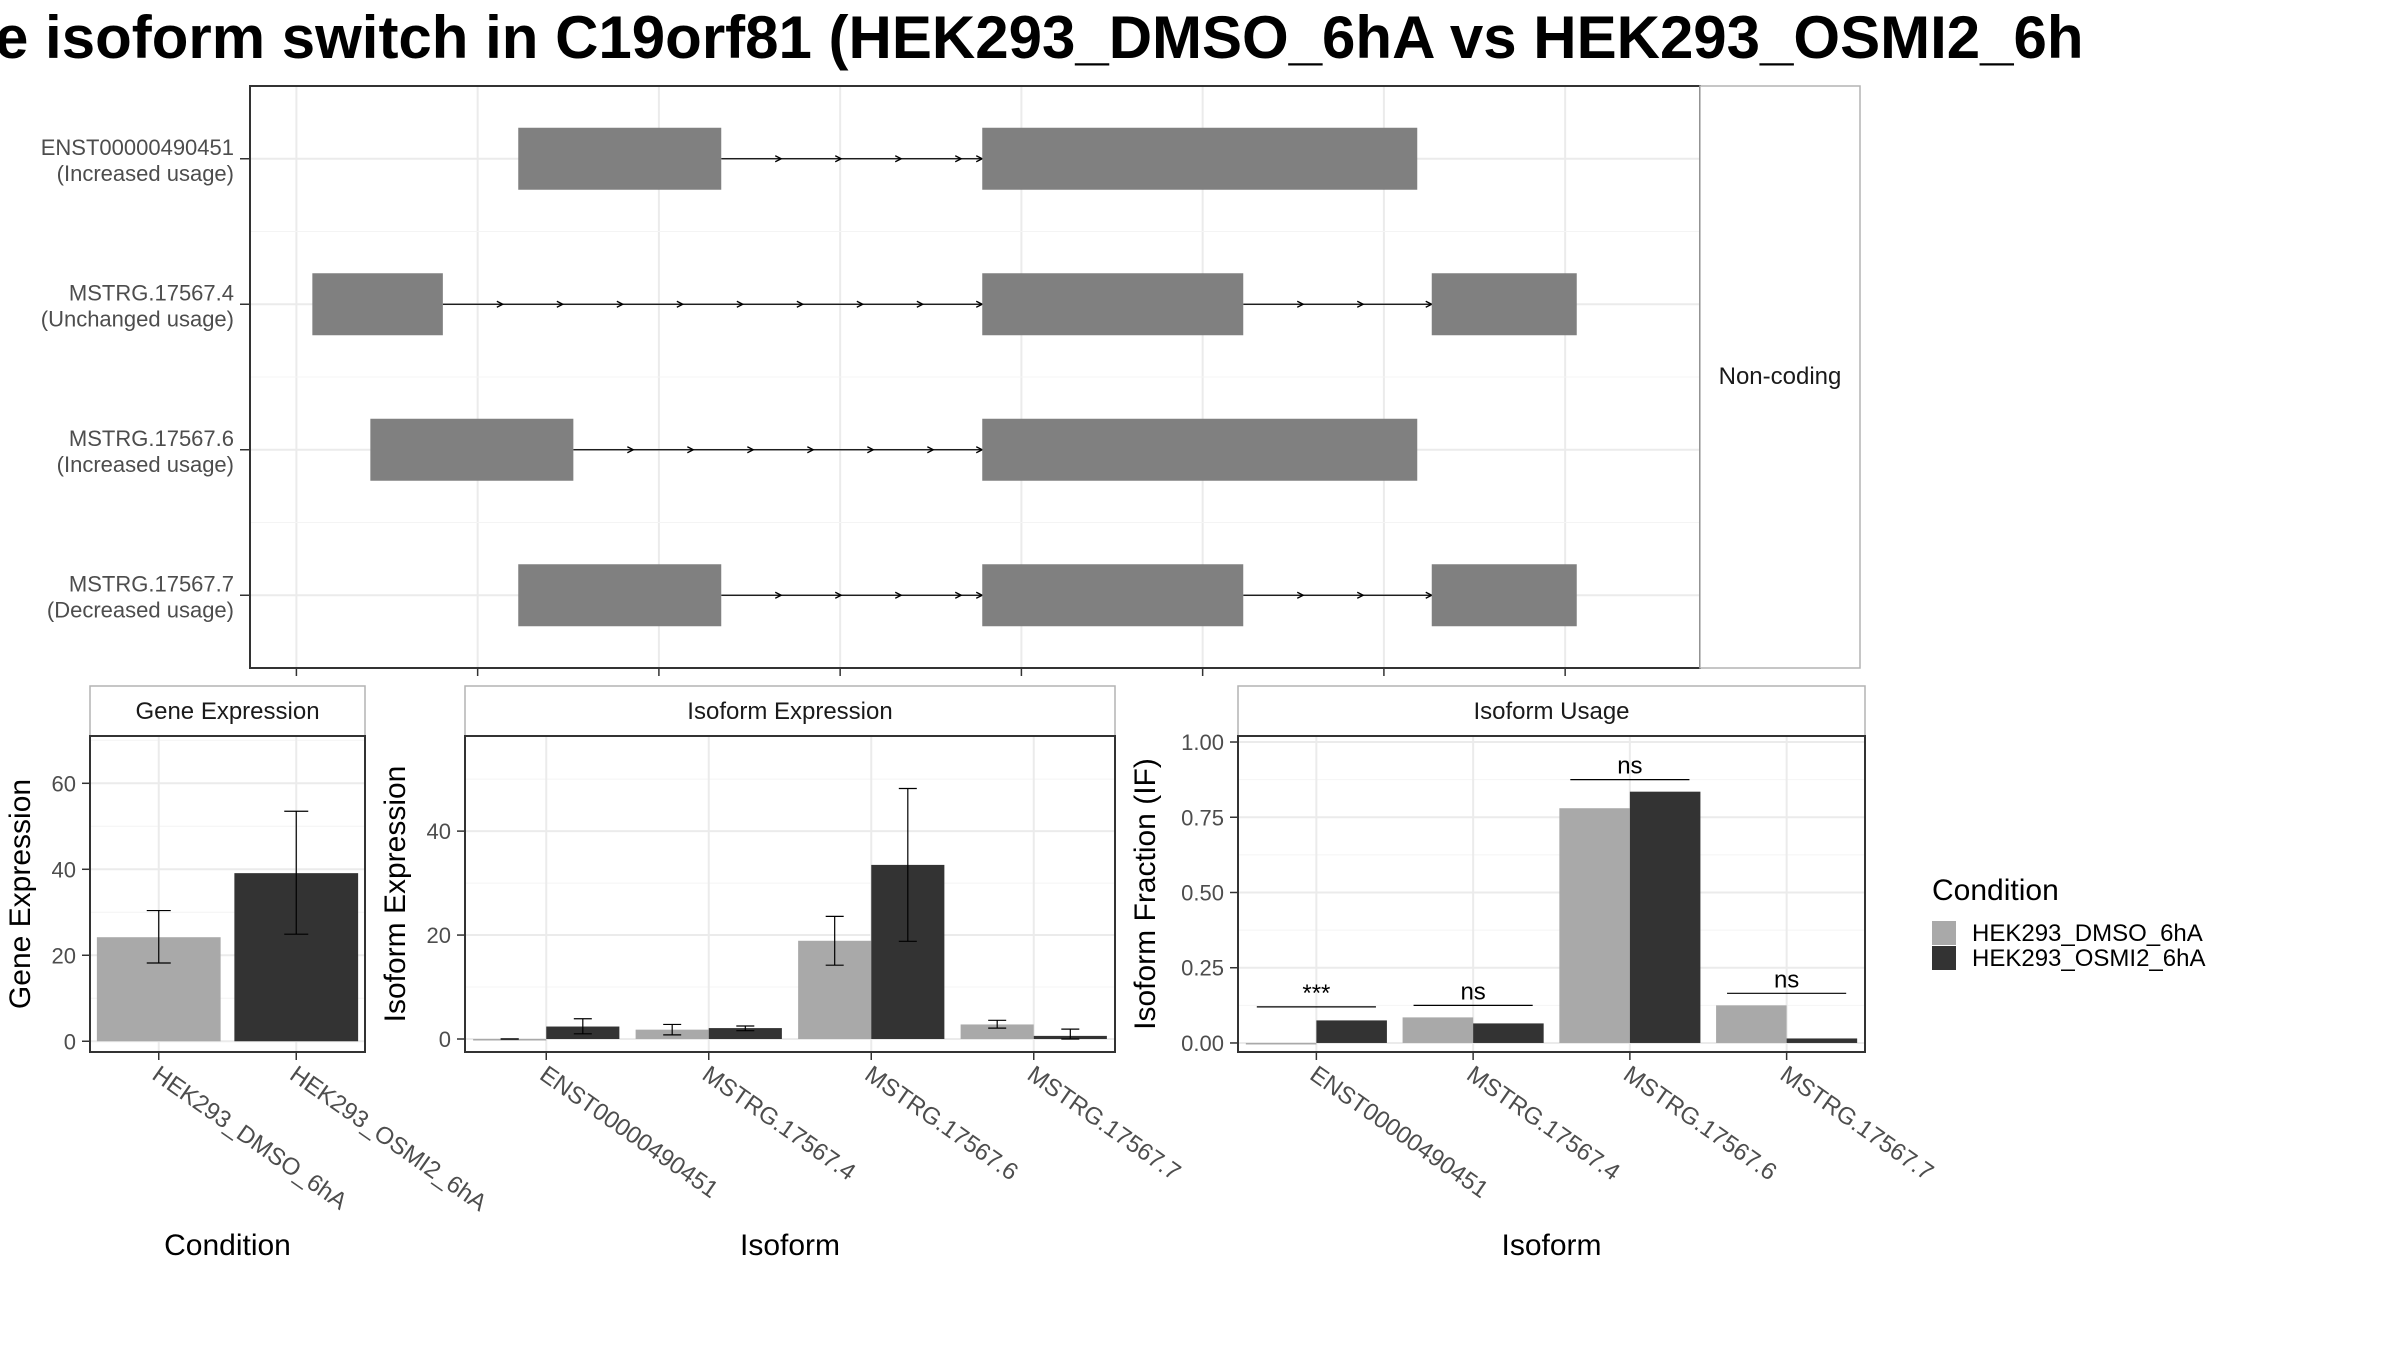  What do you see at coordinates (151, 583) in the screenshot?
I see `transcript-id-label: MSTRG.17567.7` at bounding box center [151, 583].